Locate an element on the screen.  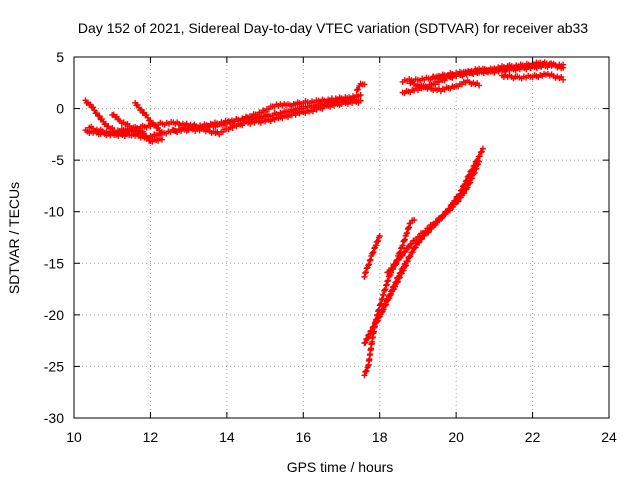
x-tick-label: 14 is located at coordinates (227, 437).